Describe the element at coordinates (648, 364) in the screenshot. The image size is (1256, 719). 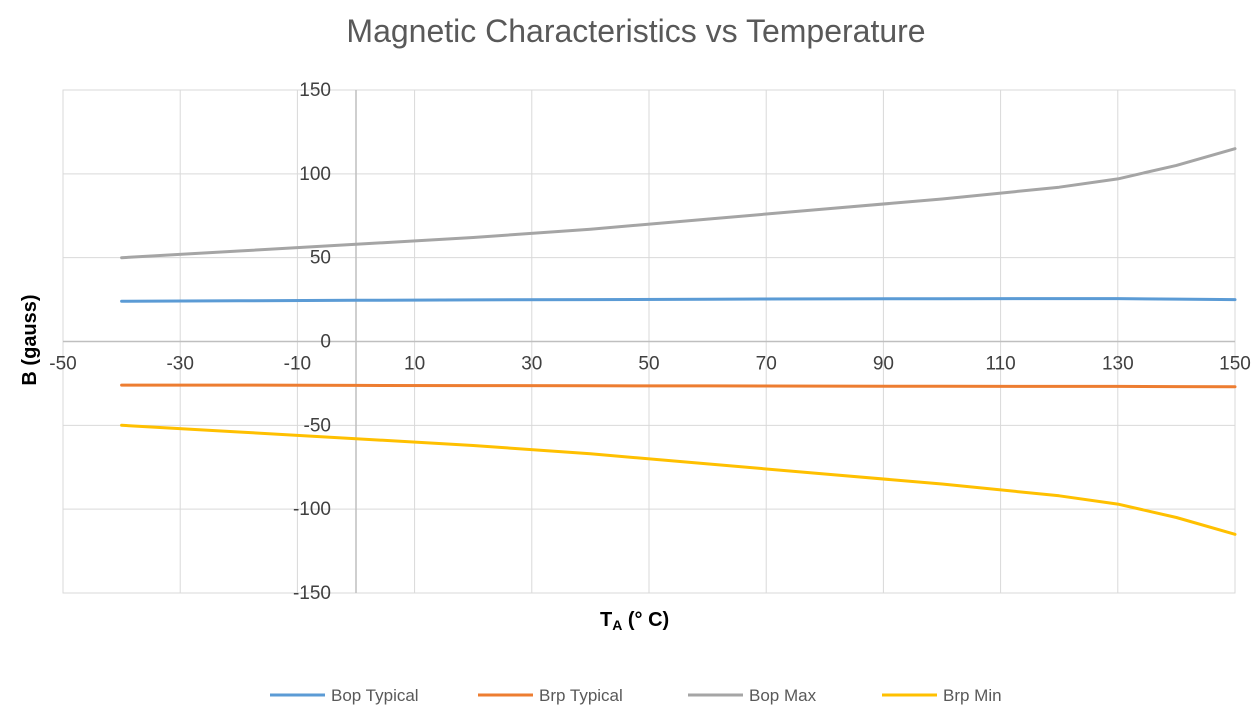
I see `x-tick-label: 50` at that location.